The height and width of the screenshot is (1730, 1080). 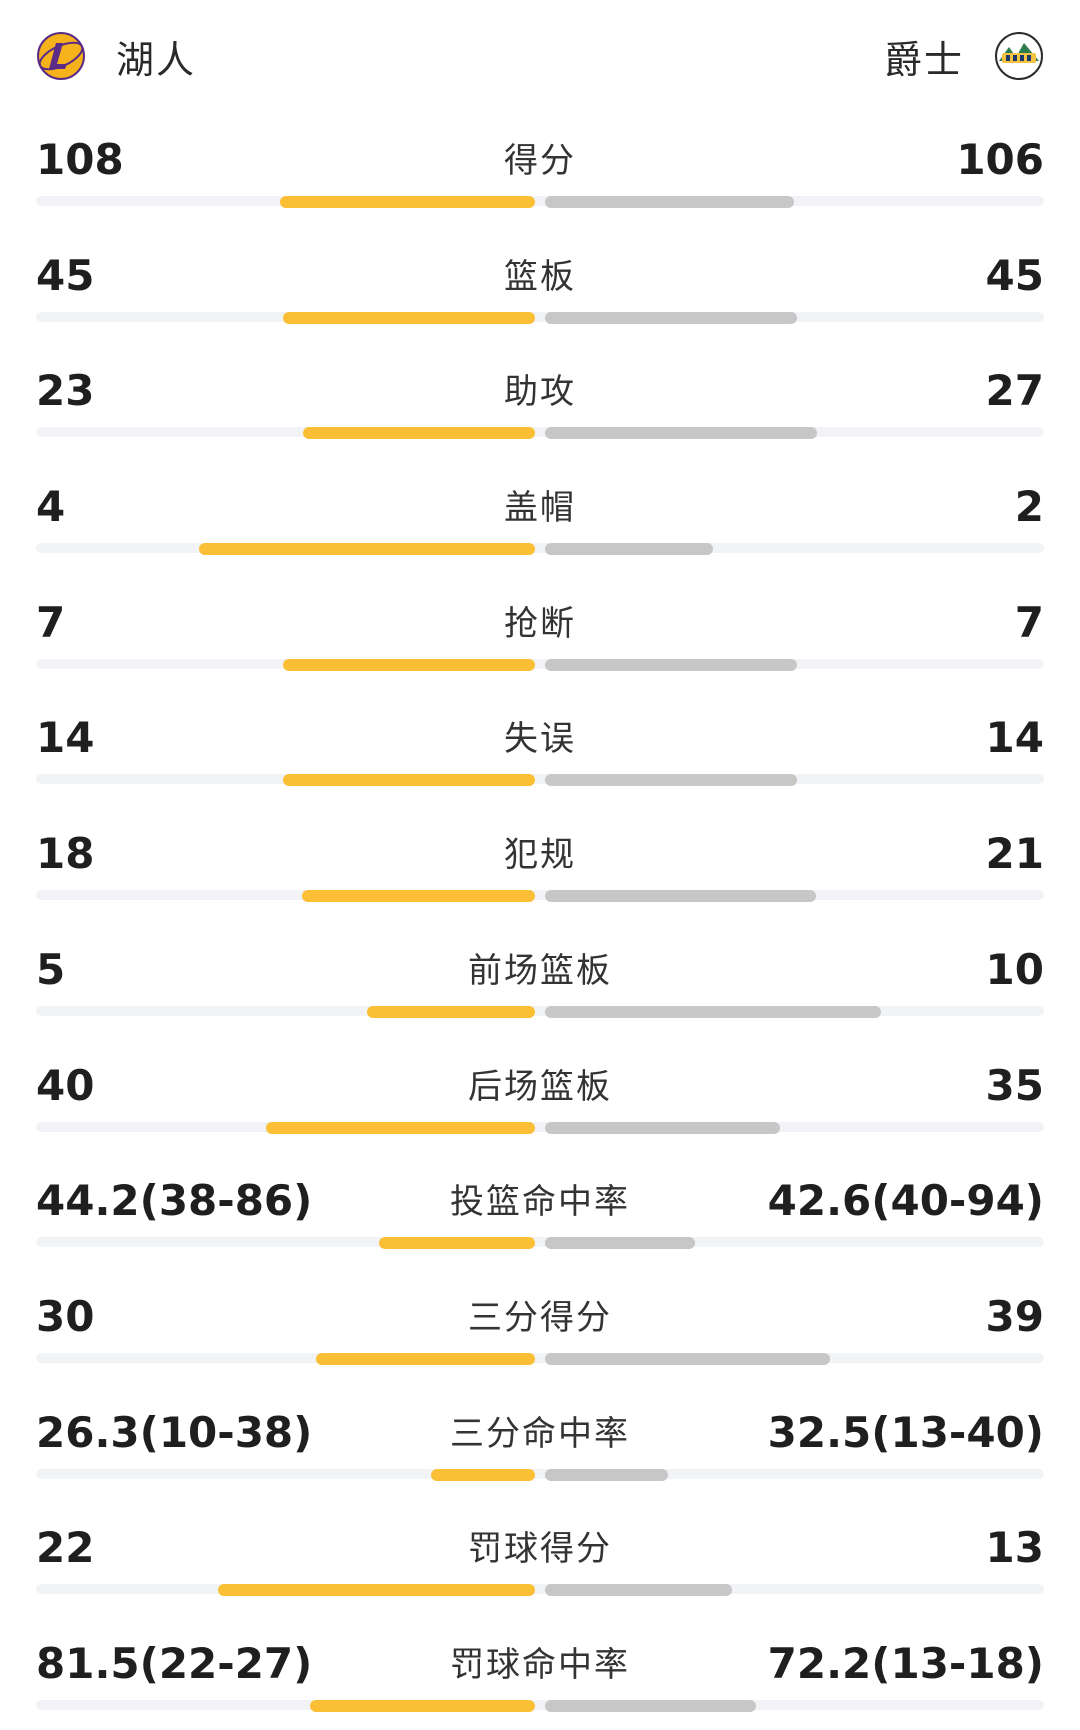 I want to click on stat-label: 罚球得分, so click(x=540, y=1549).